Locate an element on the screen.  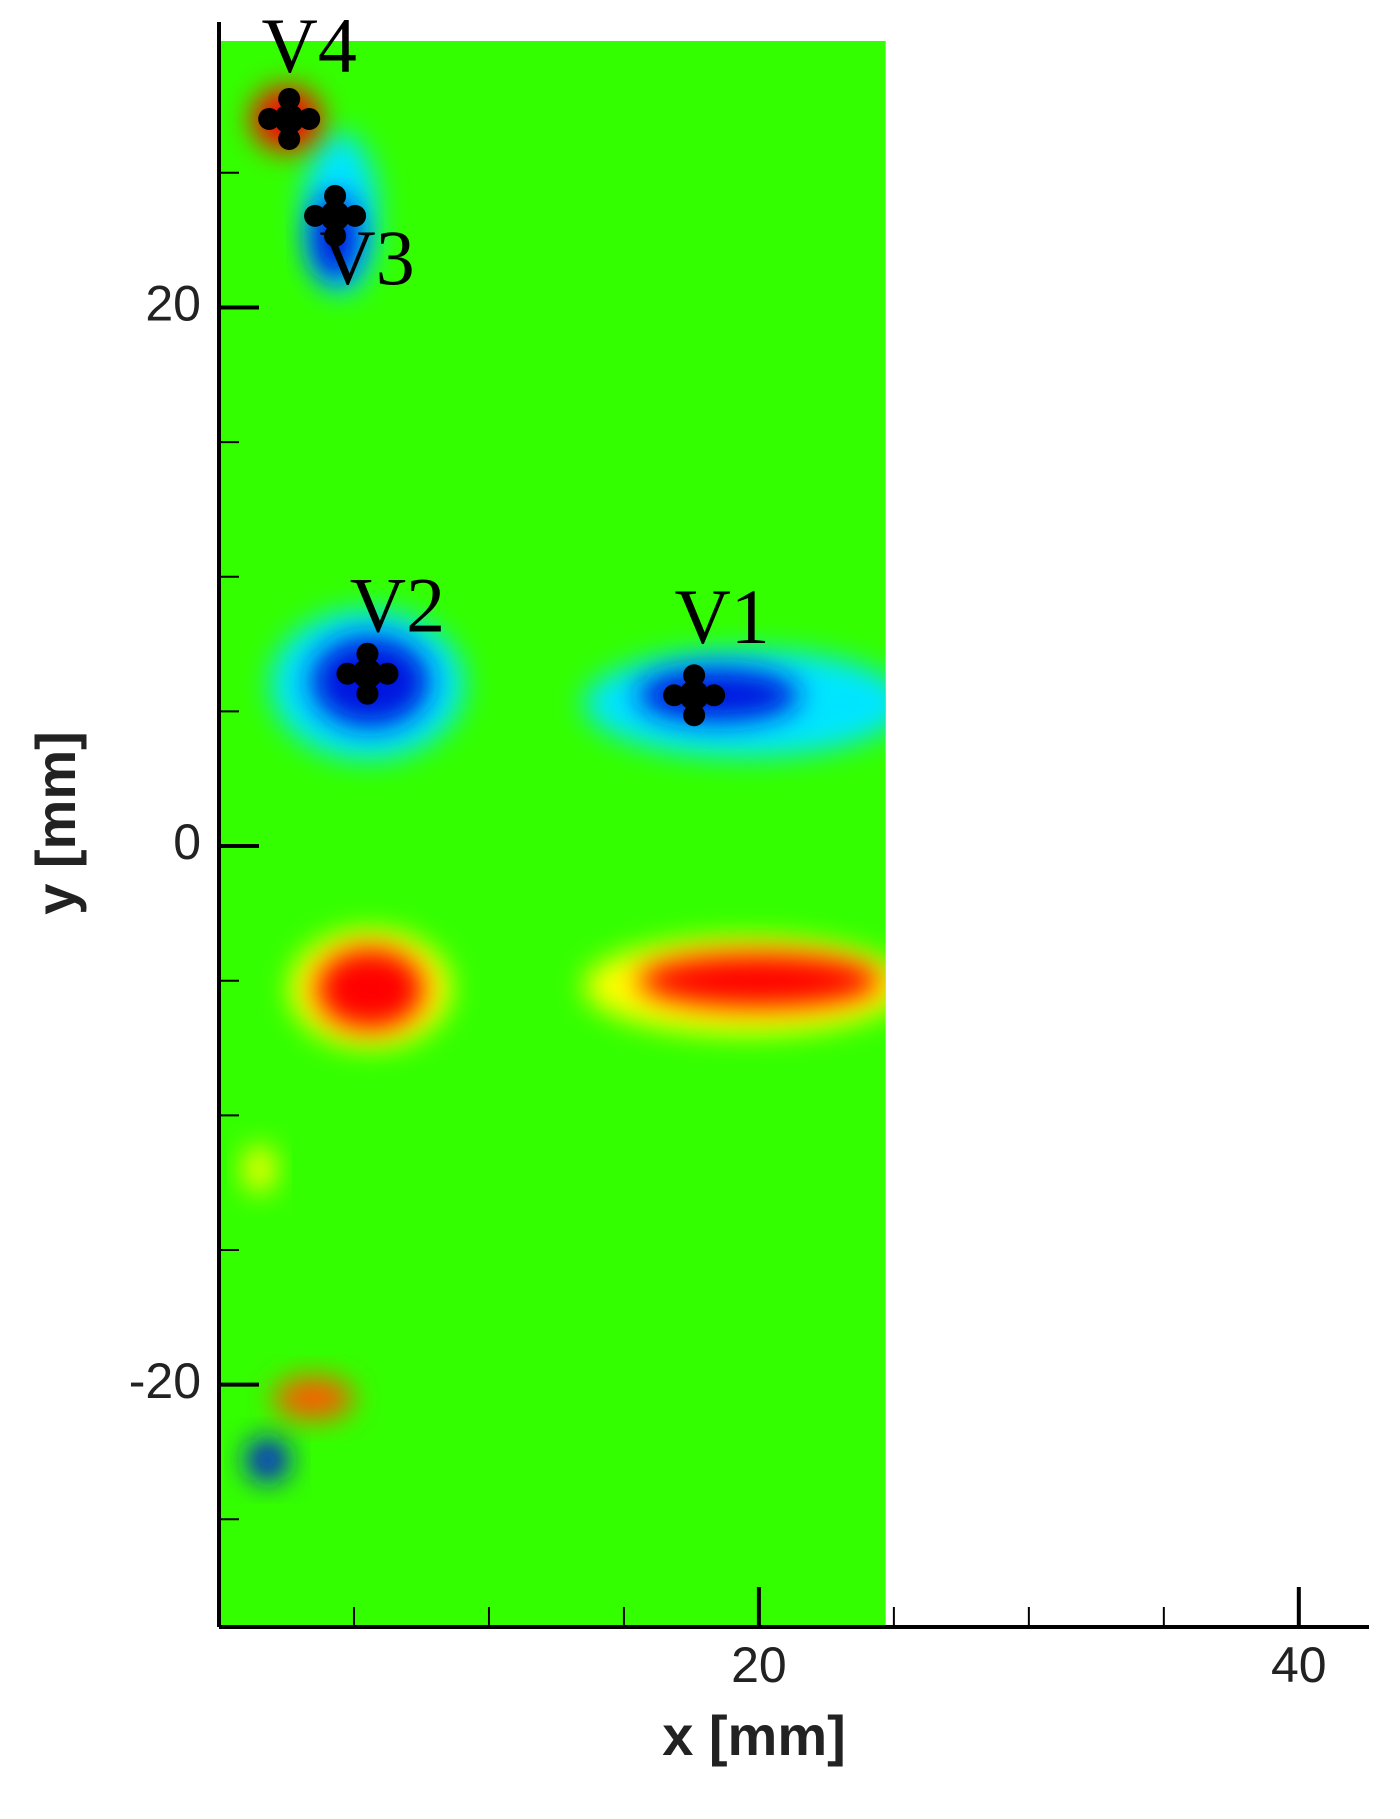
vortex-label: V4 is located at coordinates (309, 45).